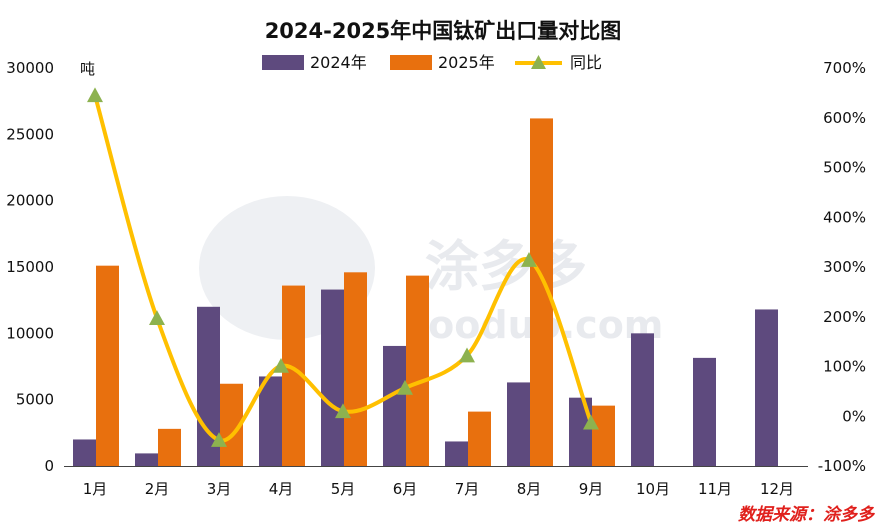 This screenshot has width=886, height=532. I want to click on x-axis-tick-label: 1月, so click(95, 489).